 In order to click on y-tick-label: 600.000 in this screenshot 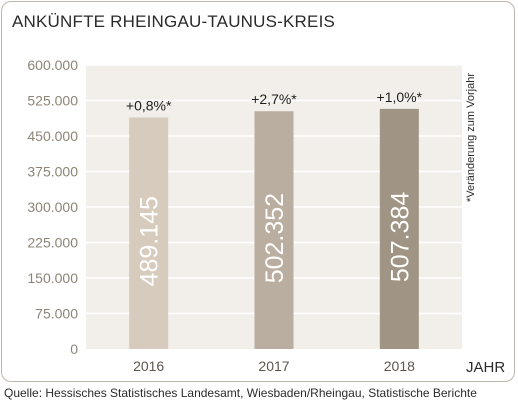, I will do `click(52, 65)`.